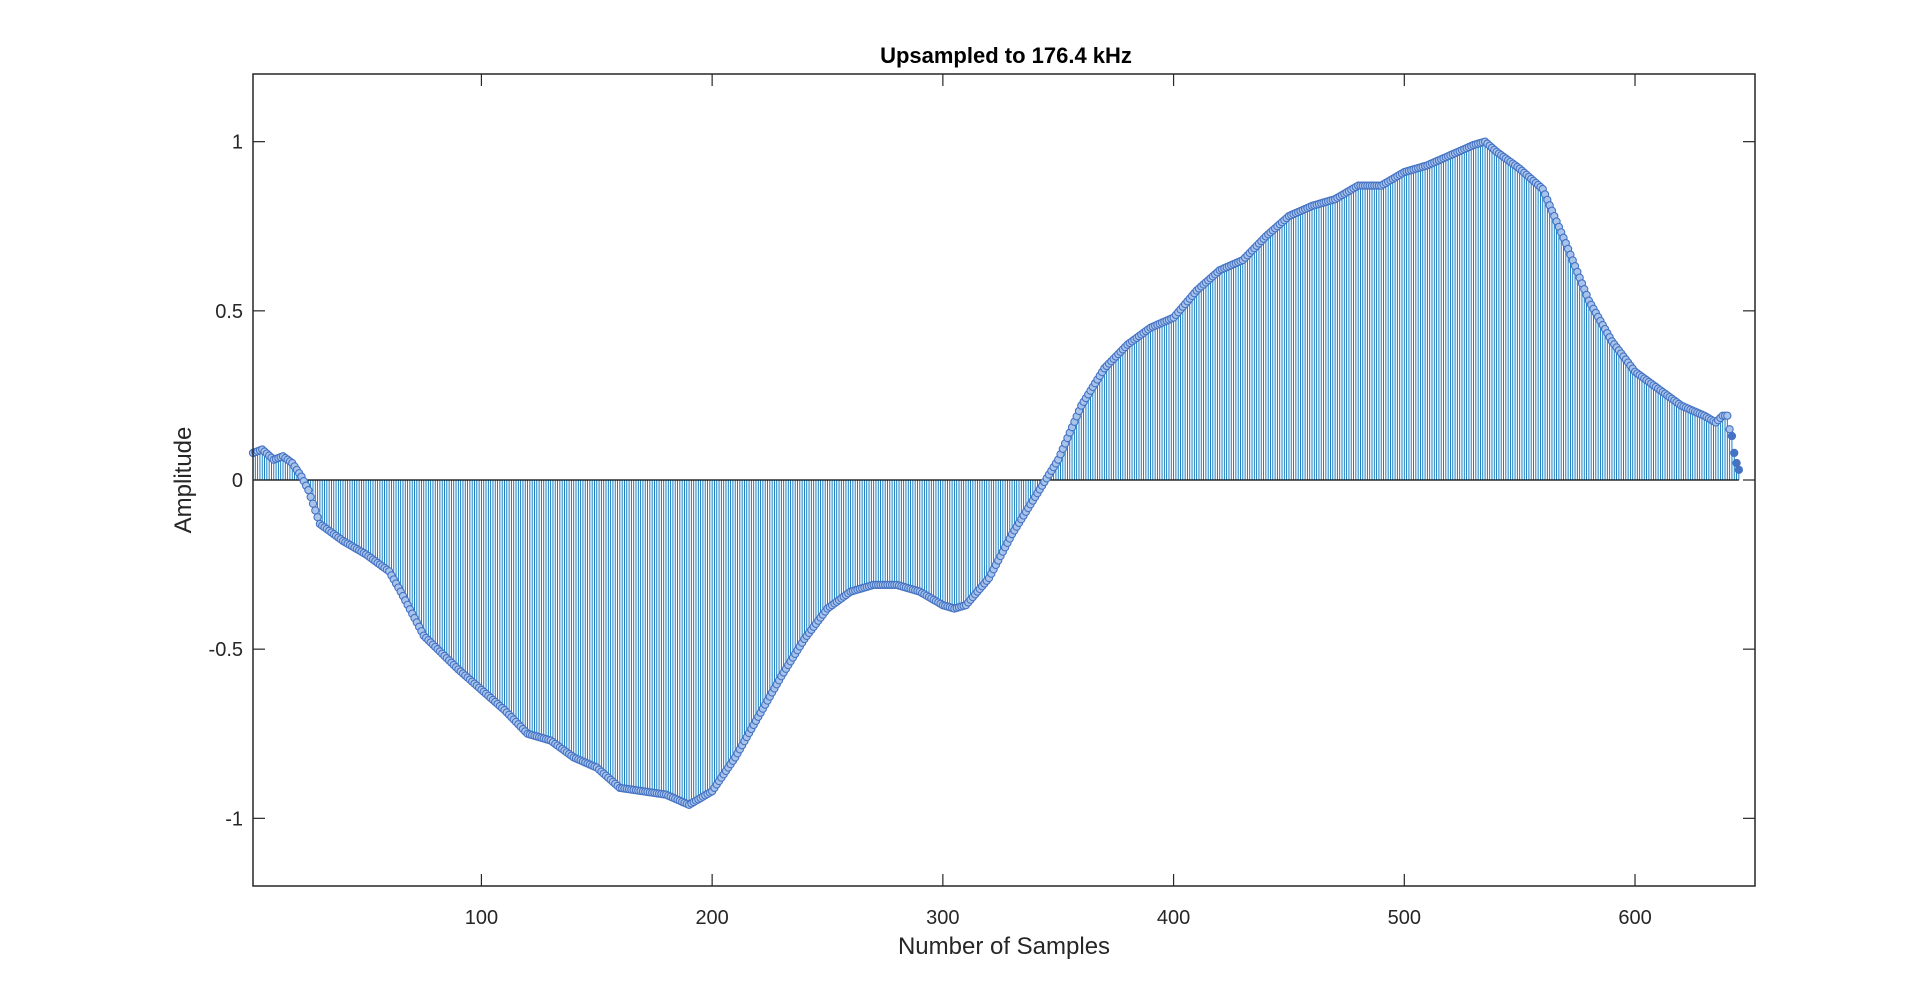 This screenshot has height=986, width=1920. Describe the element at coordinates (711, 918) in the screenshot. I see `x-tick-label: 200` at that location.